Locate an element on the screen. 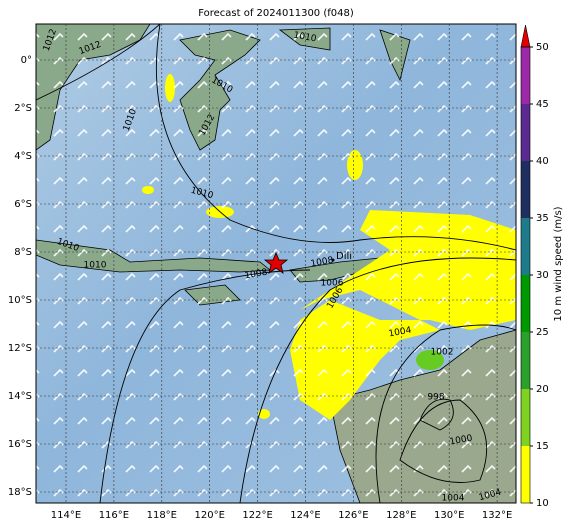  colorbar-label: 10 m wind speed (m/s) is located at coordinates (558, 263).